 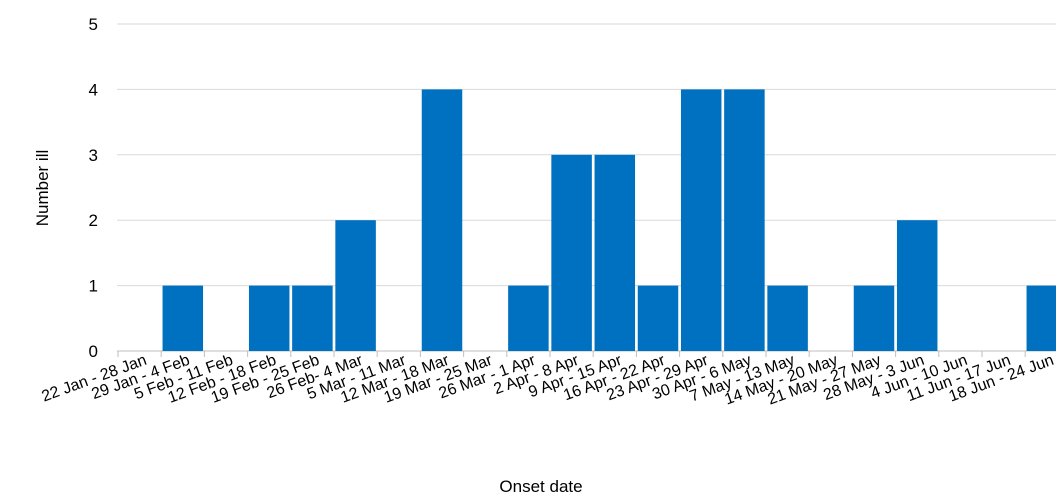 What do you see at coordinates (93, 188) in the screenshot?
I see `y-tick-labels: 0 1 2 3 4 5` at bounding box center [93, 188].